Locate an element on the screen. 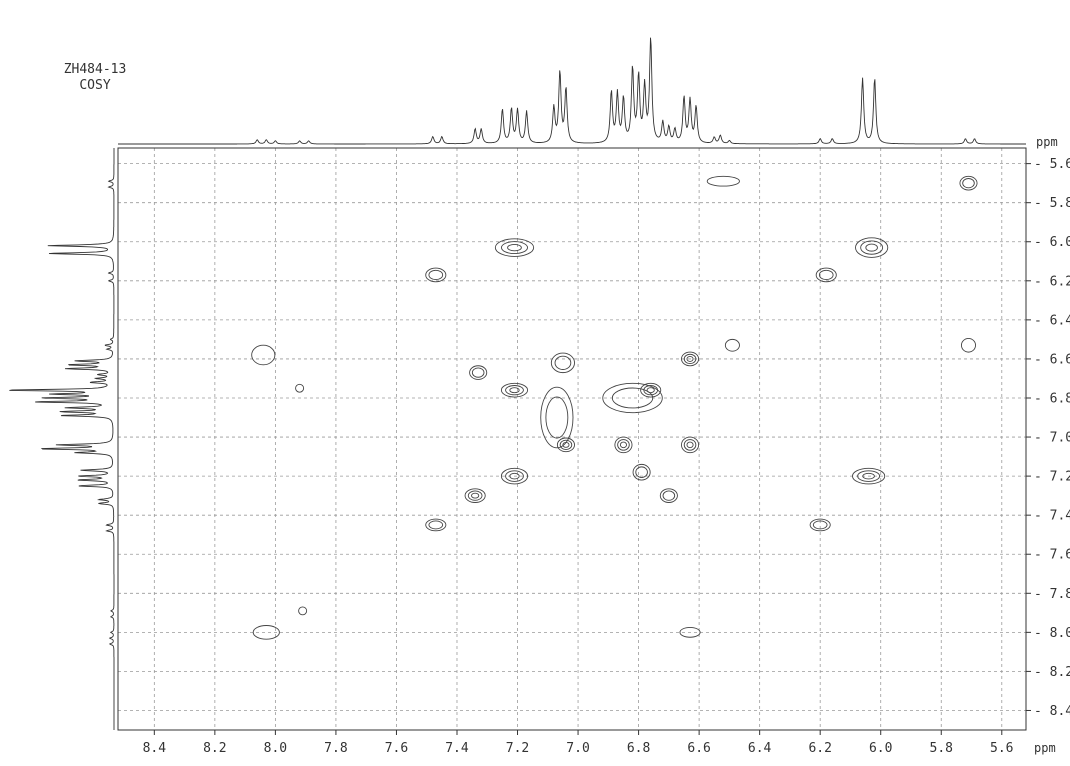 This screenshot has width=1070, height=766. y-tick-label: - 7.4 is located at coordinates (1052, 516).